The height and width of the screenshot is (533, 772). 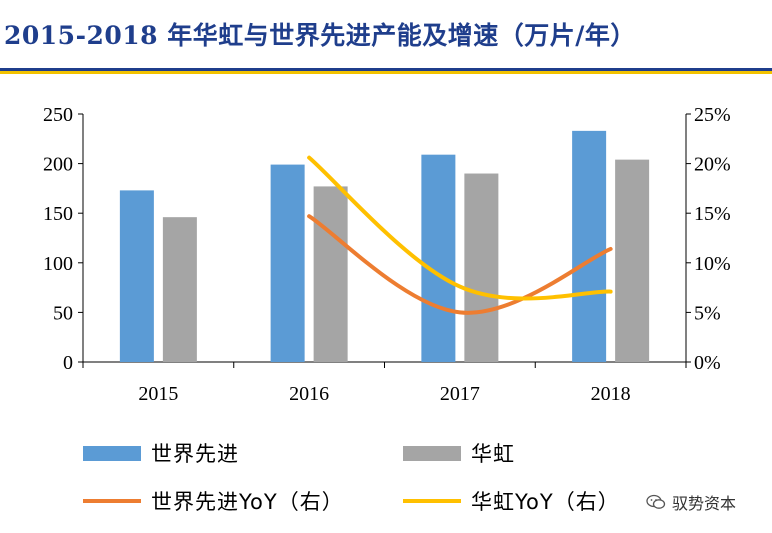 I want to click on y-left-tick-label: 100, so click(x=58, y=264).